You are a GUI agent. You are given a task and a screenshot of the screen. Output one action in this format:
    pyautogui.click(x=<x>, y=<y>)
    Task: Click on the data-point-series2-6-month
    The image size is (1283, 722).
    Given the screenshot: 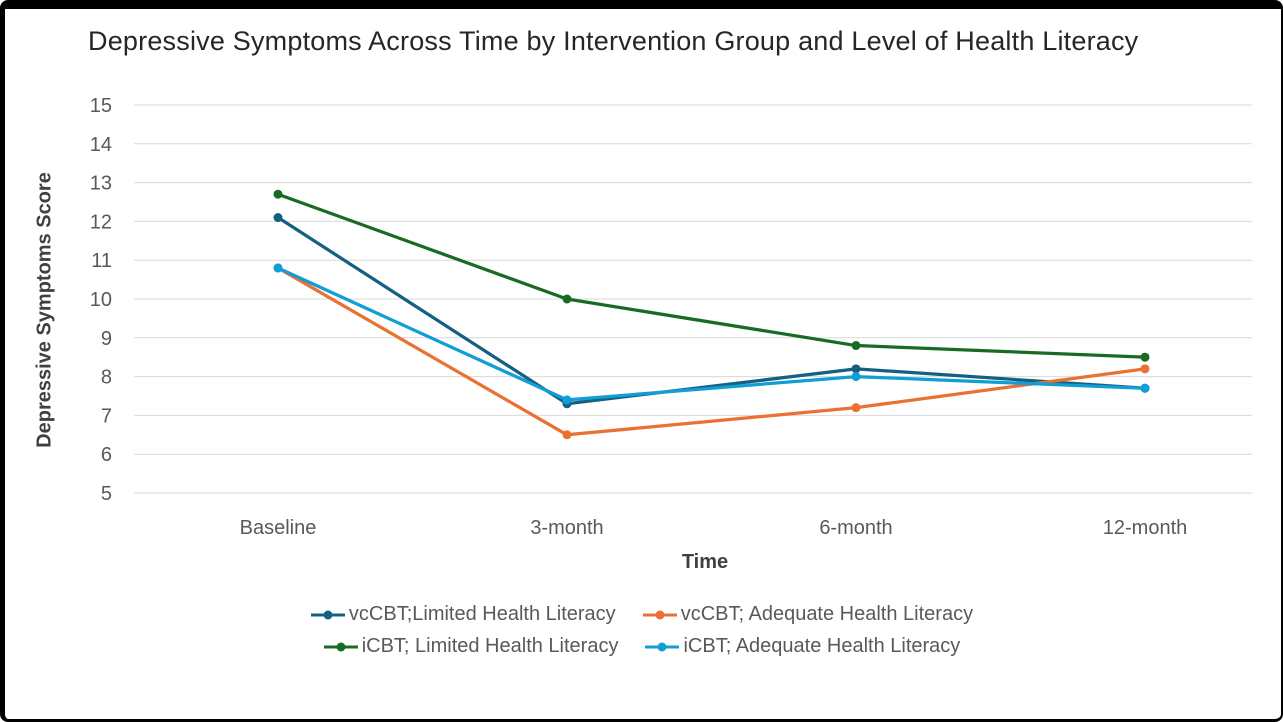 What is the action you would take?
    pyautogui.click(x=856, y=346)
    